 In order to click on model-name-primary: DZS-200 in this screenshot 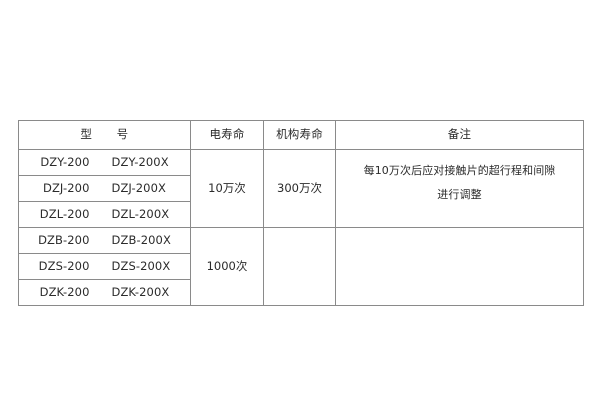, I will do `click(64, 265)`.